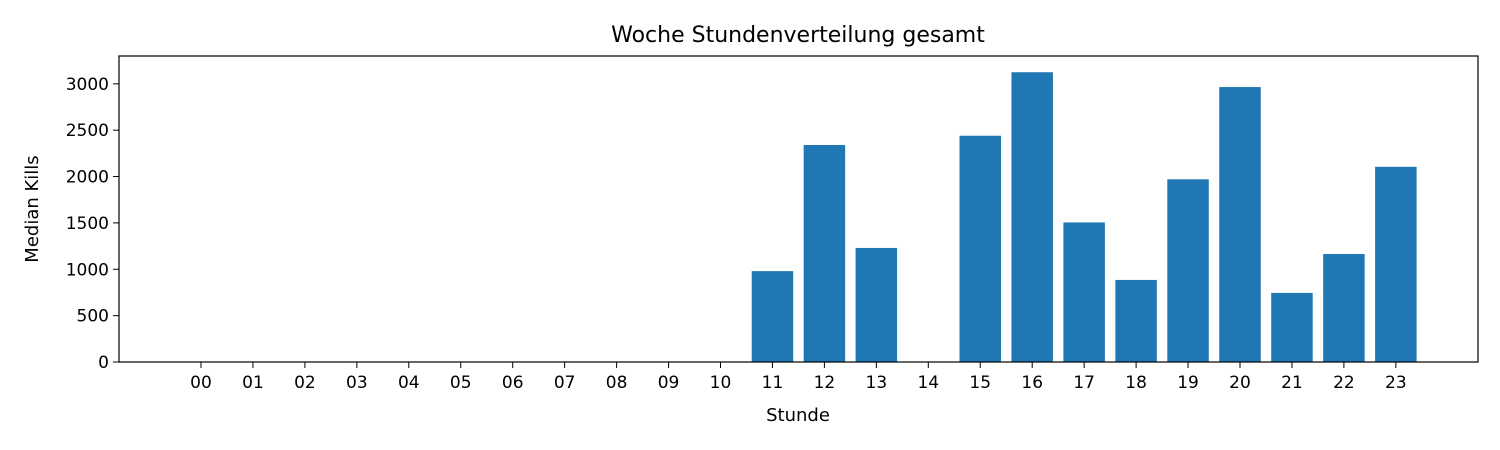 This screenshot has width=1500, height=450. Describe the element at coordinates (617, 383) in the screenshot. I see `x-tick-label: 08` at that location.